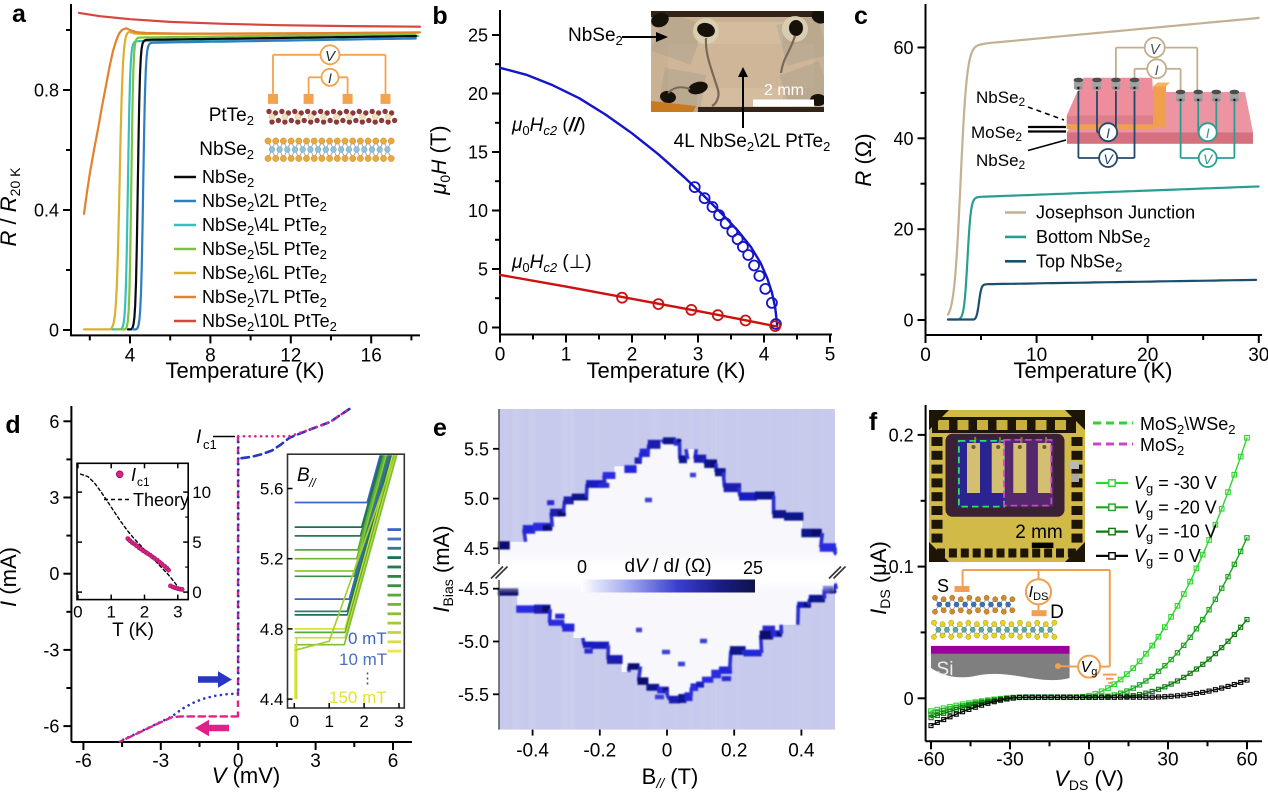 Image resolution: width=1268 pixels, height=804 pixels. I want to click on svg-text: NbSe2\2L PtTe2, so click(264, 202).